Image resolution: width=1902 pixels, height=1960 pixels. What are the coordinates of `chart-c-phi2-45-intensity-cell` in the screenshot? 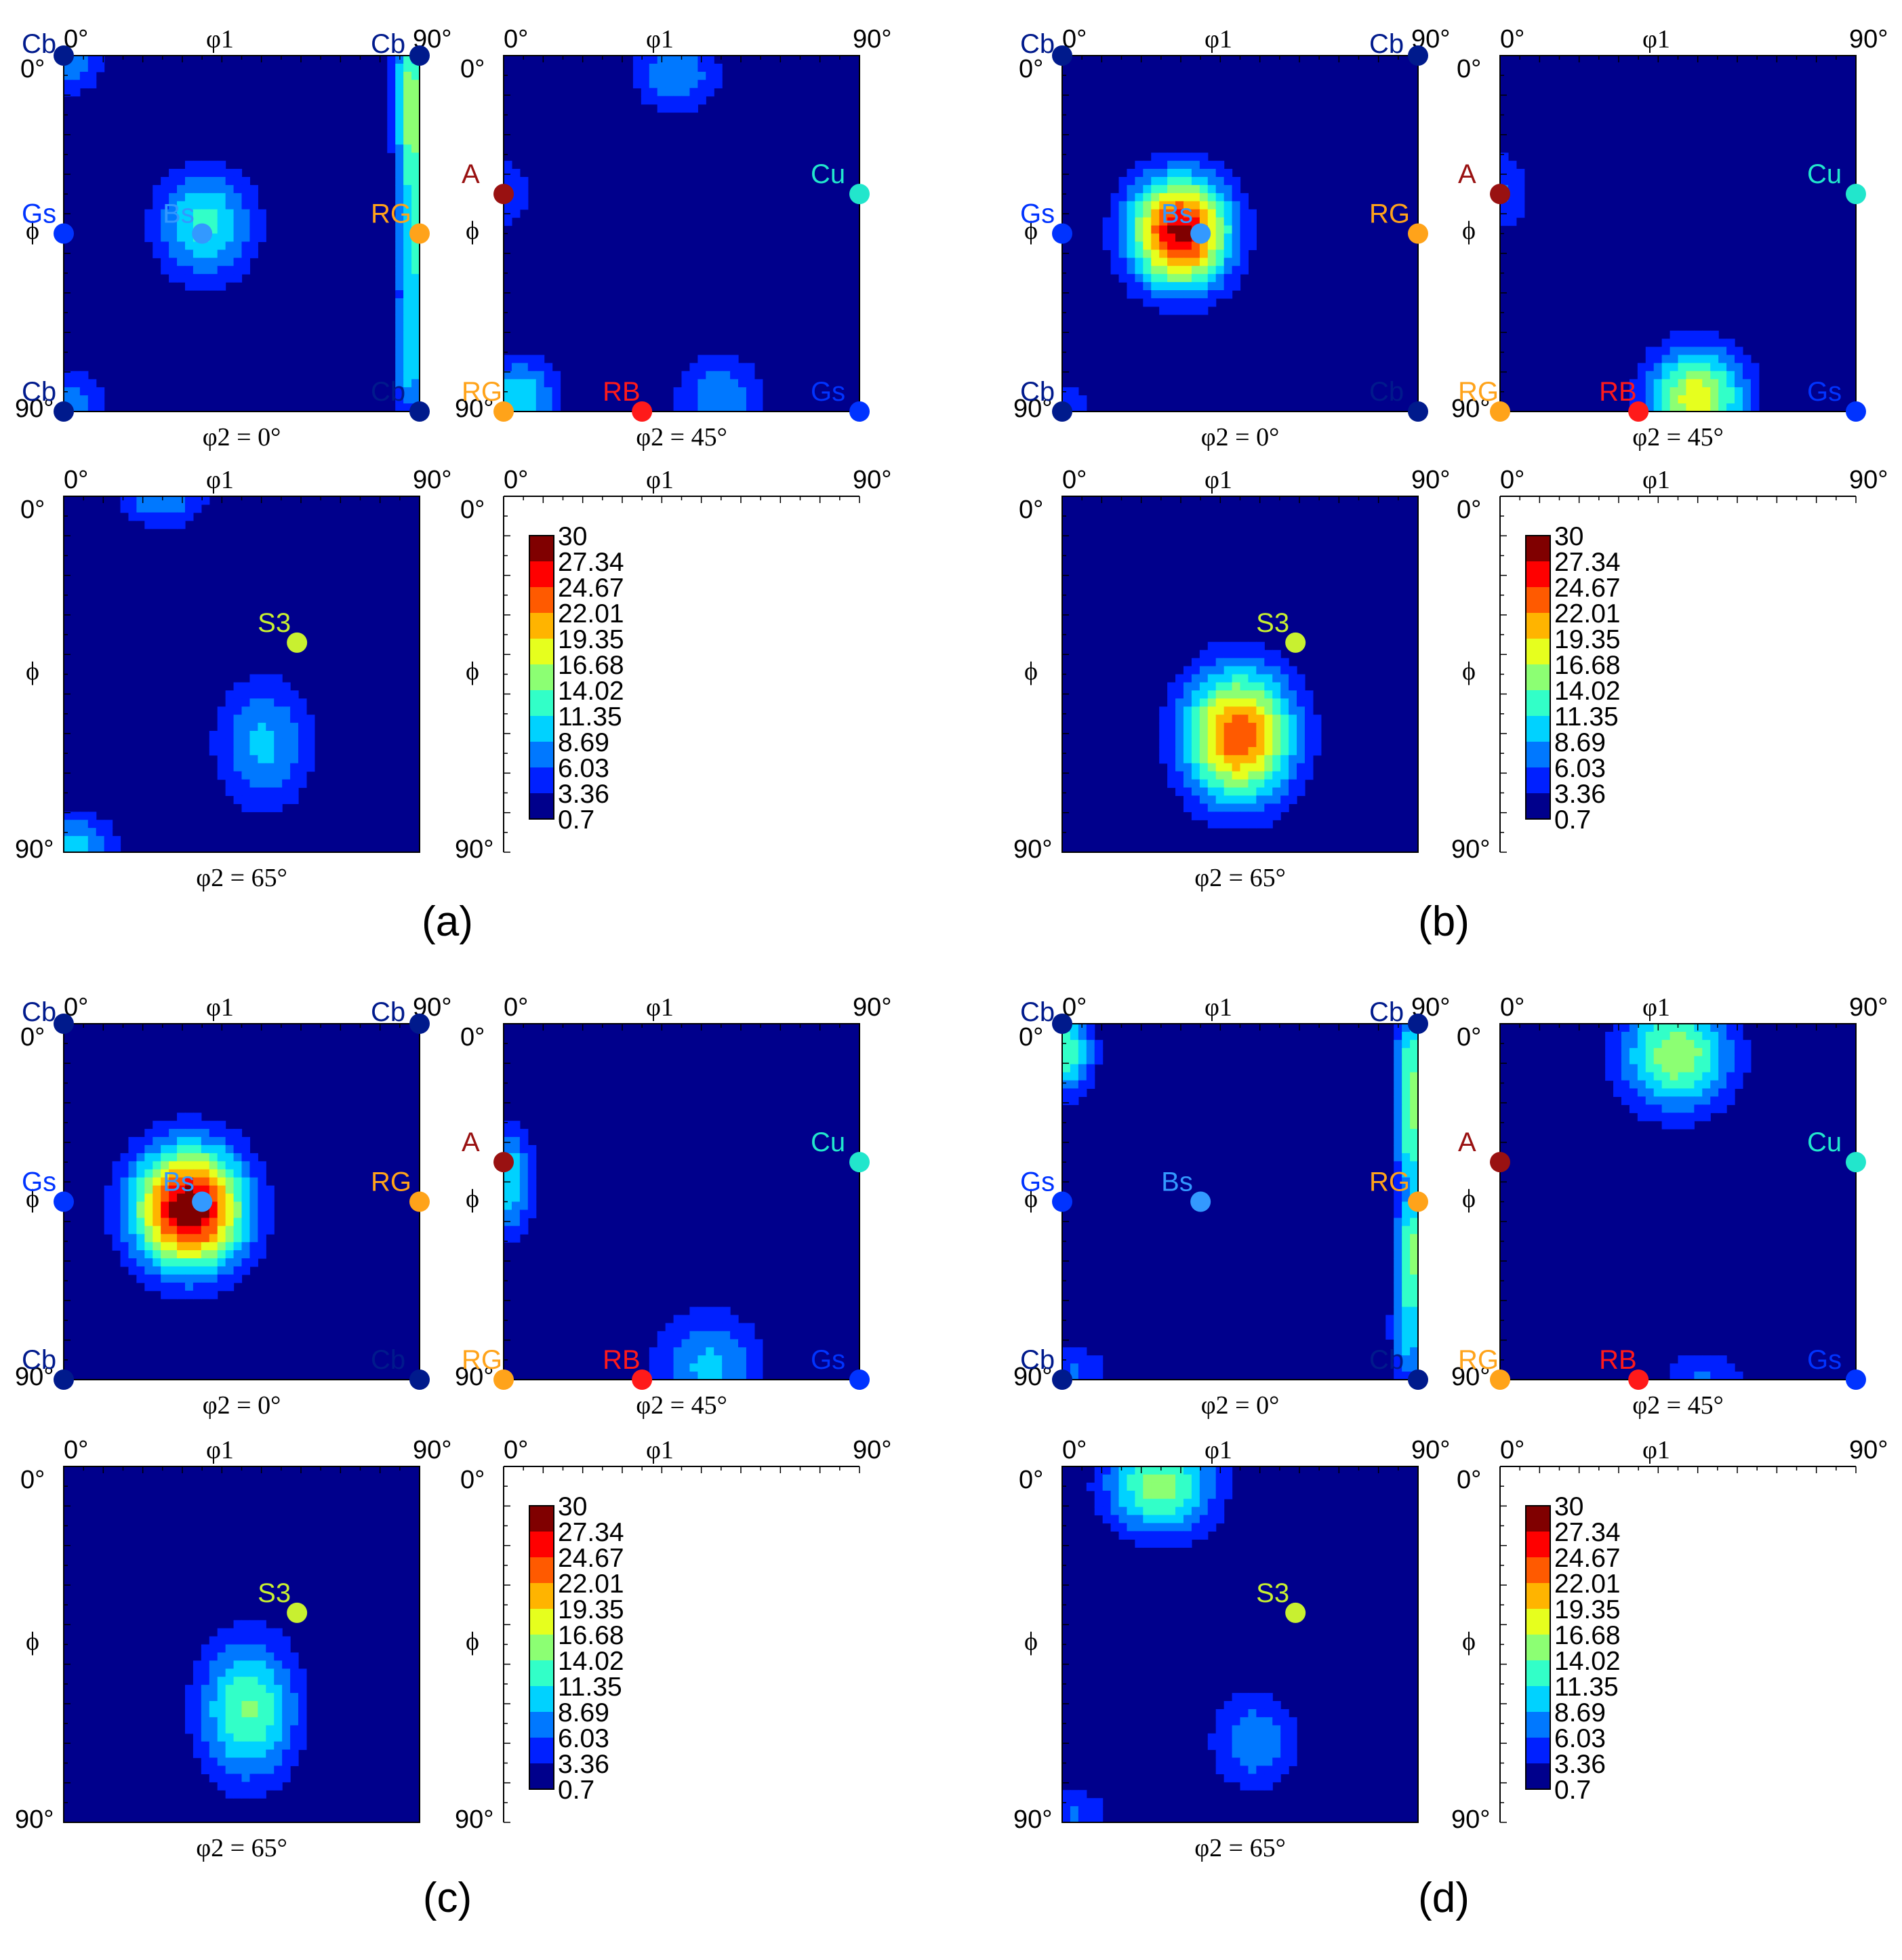 It's located at (743, 1343).